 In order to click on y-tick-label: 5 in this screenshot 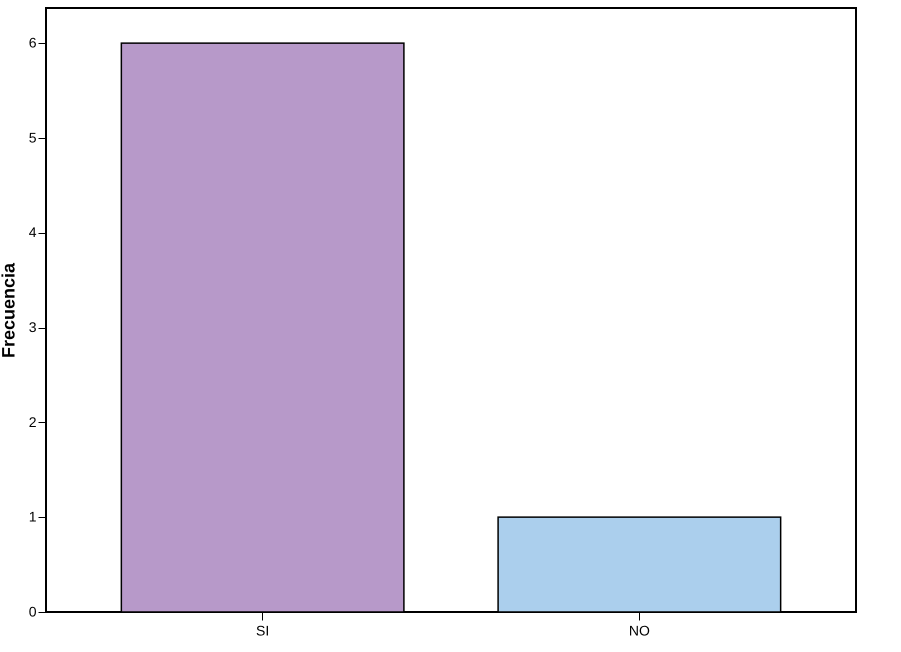, I will do `click(32, 137)`.